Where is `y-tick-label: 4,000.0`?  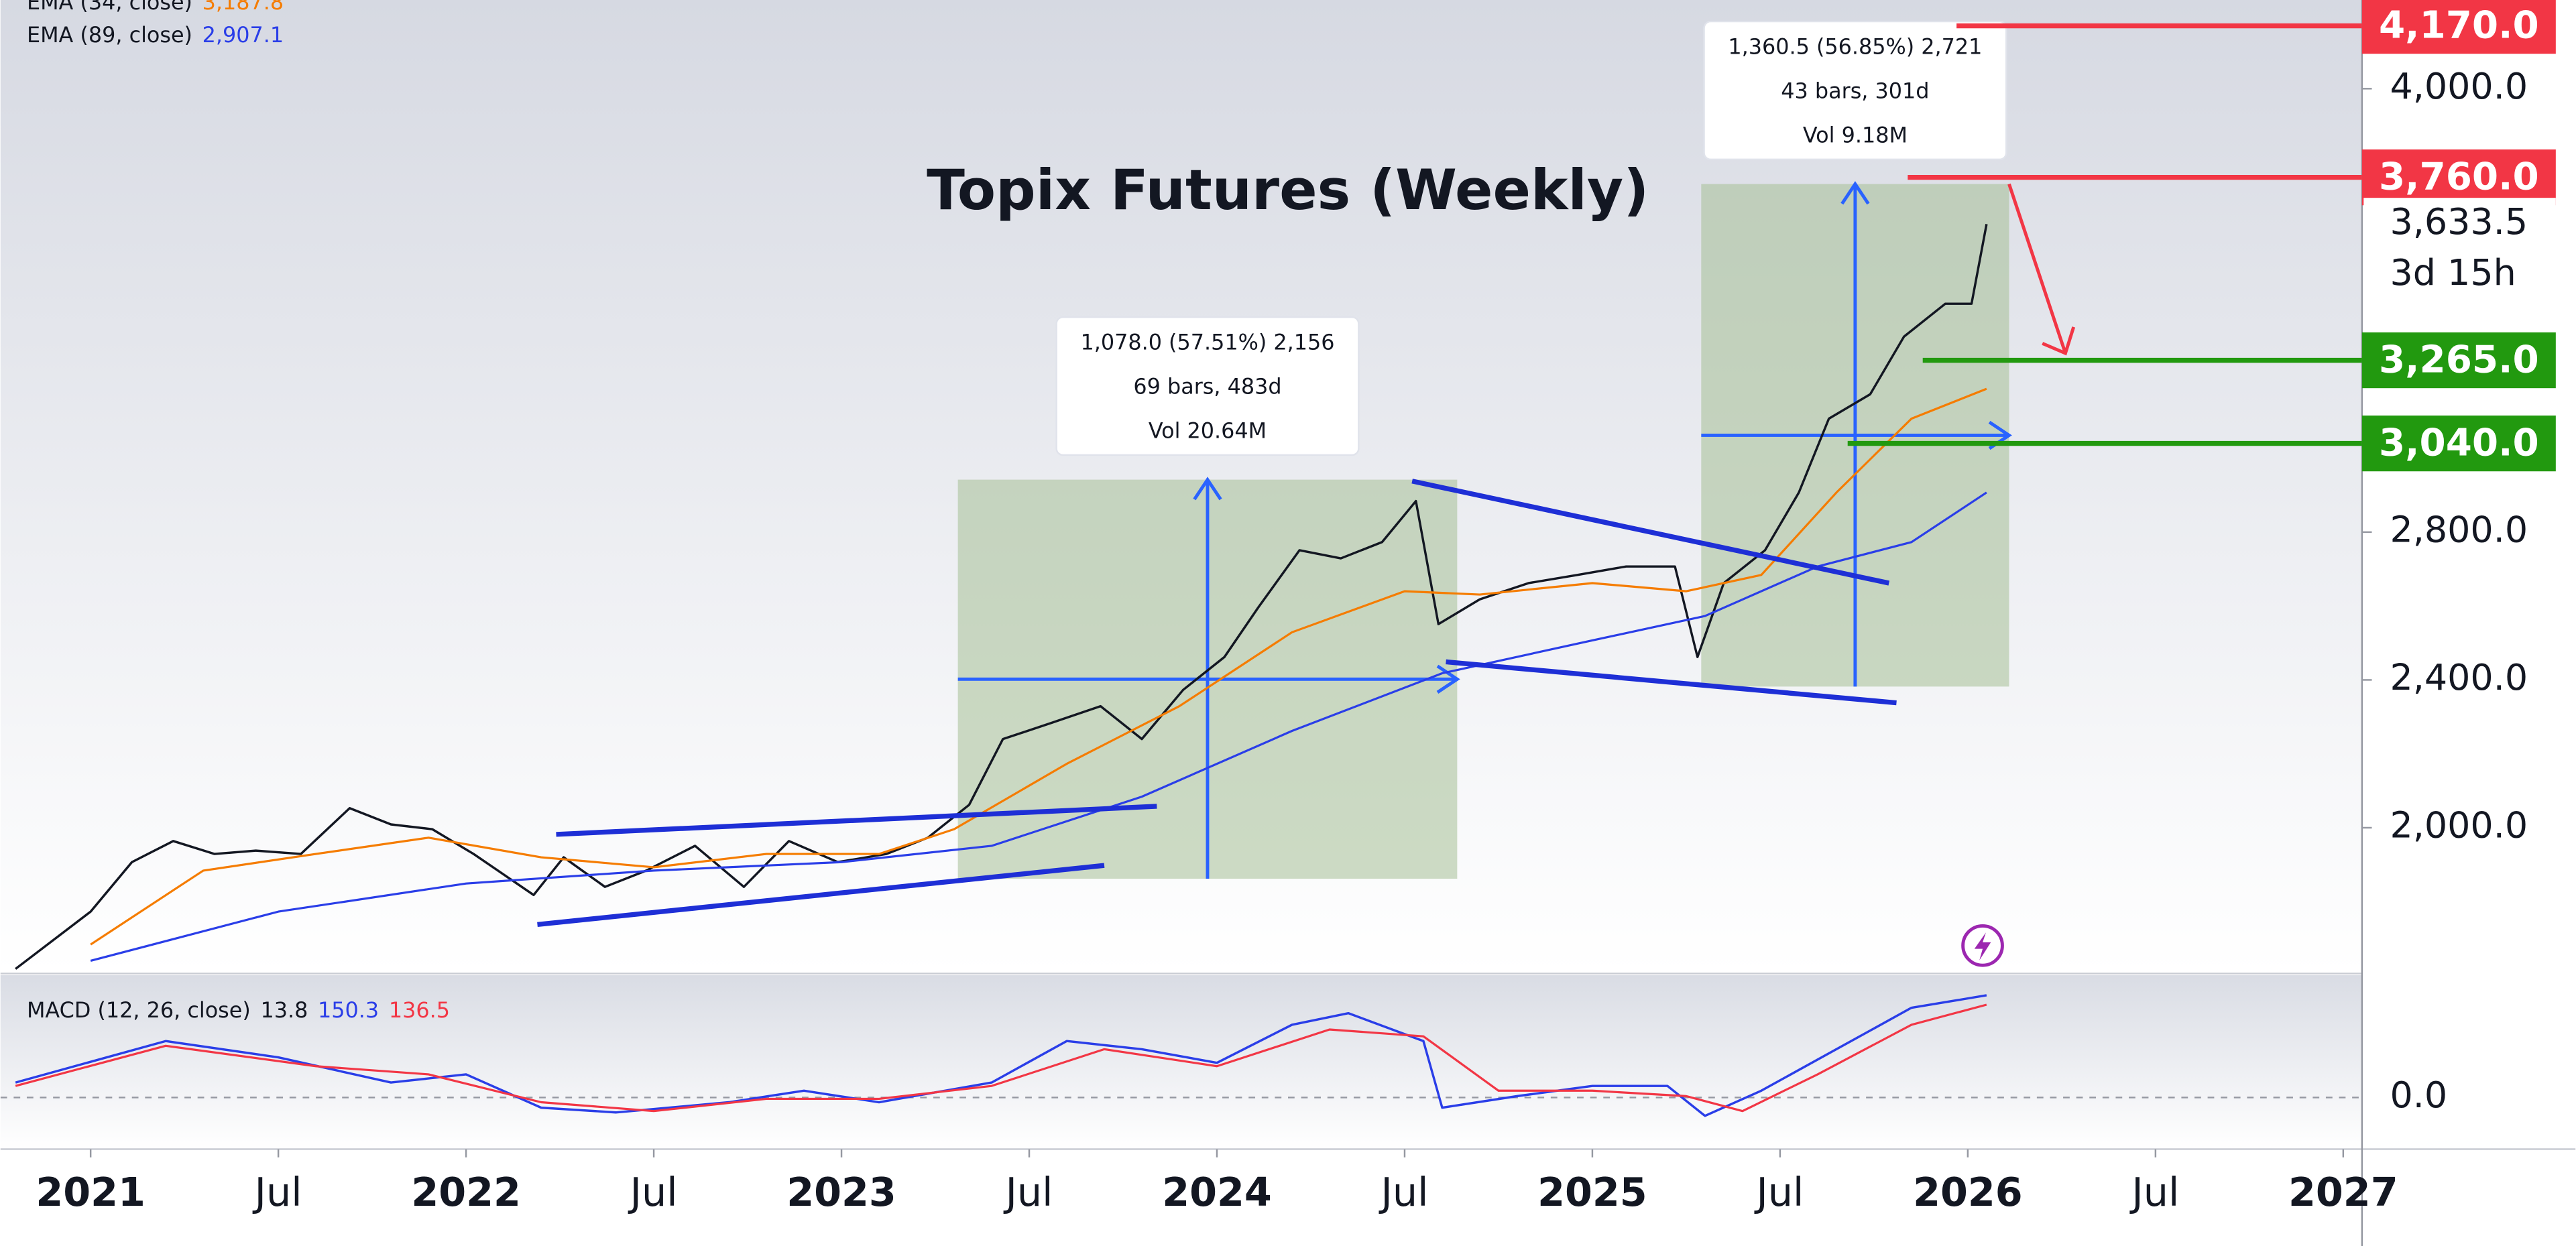 y-tick-label: 4,000.0 is located at coordinates (2459, 86).